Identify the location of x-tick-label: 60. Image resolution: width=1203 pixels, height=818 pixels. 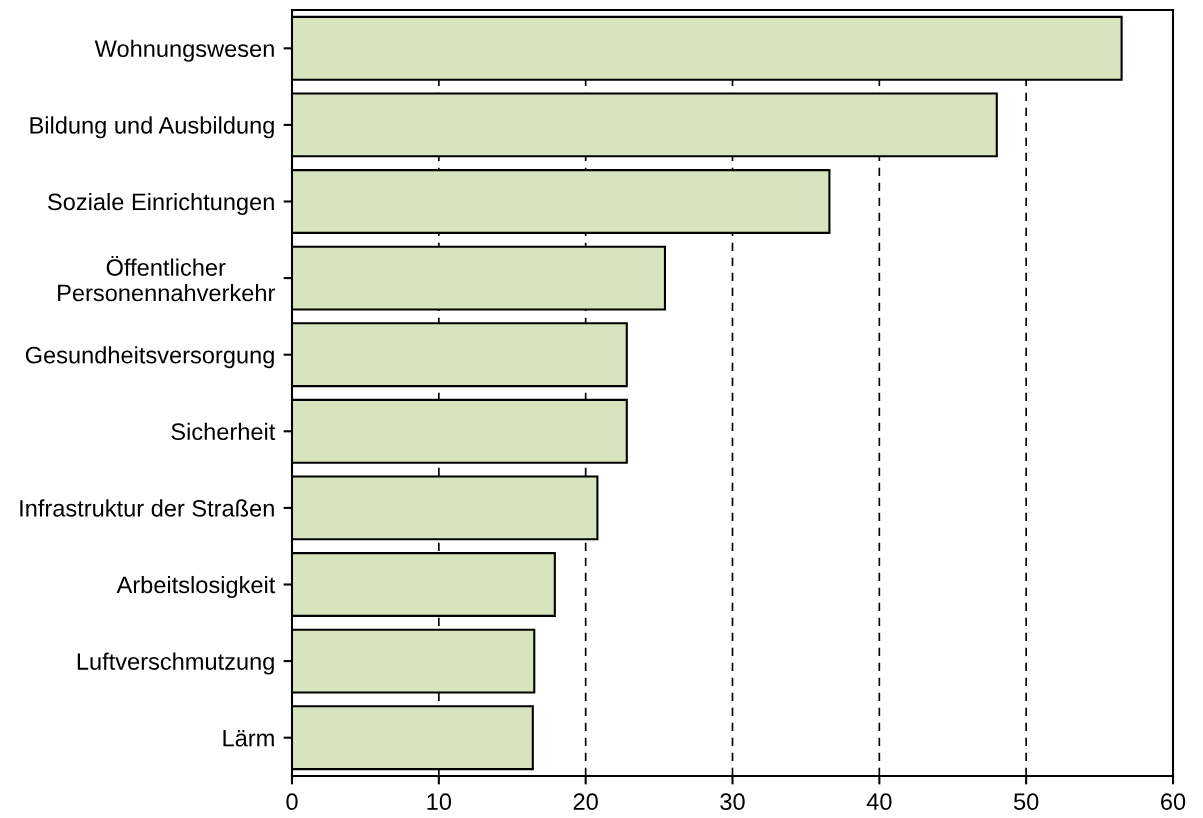
(1173, 802).